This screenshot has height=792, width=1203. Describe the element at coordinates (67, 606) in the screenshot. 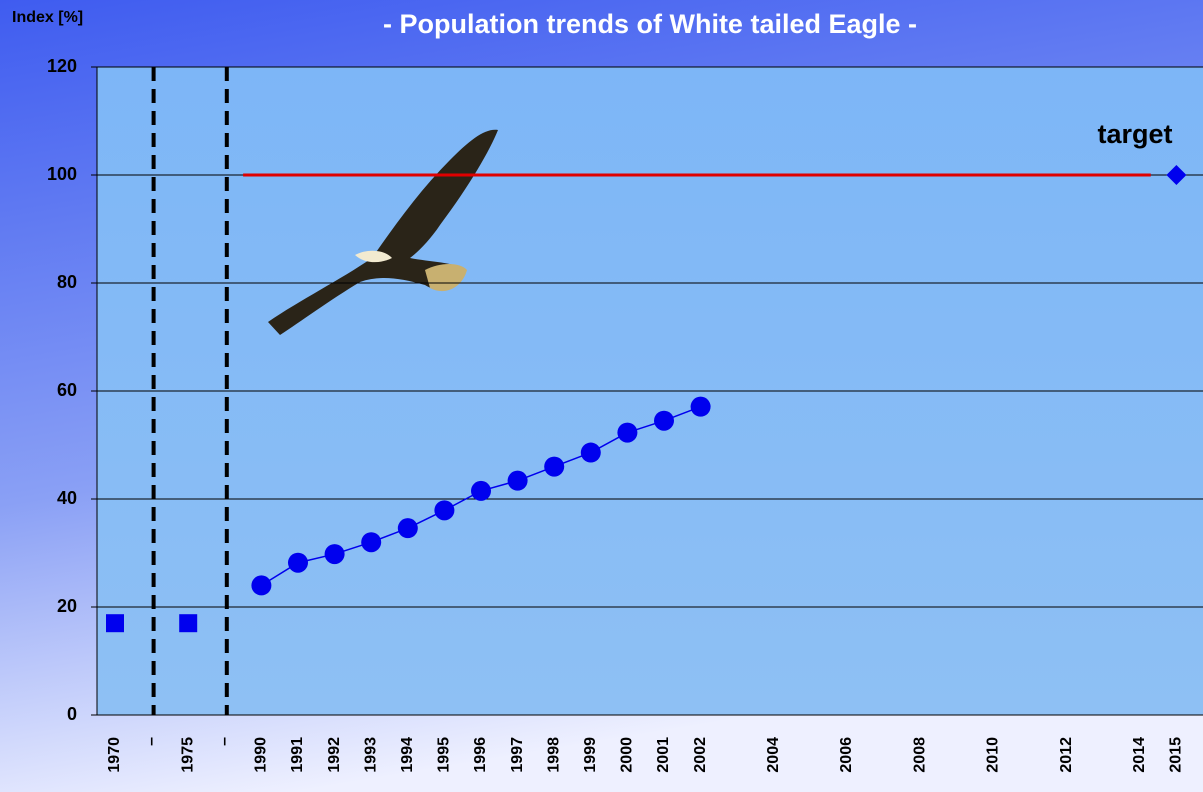

I see `y-tick-label: 20` at that location.